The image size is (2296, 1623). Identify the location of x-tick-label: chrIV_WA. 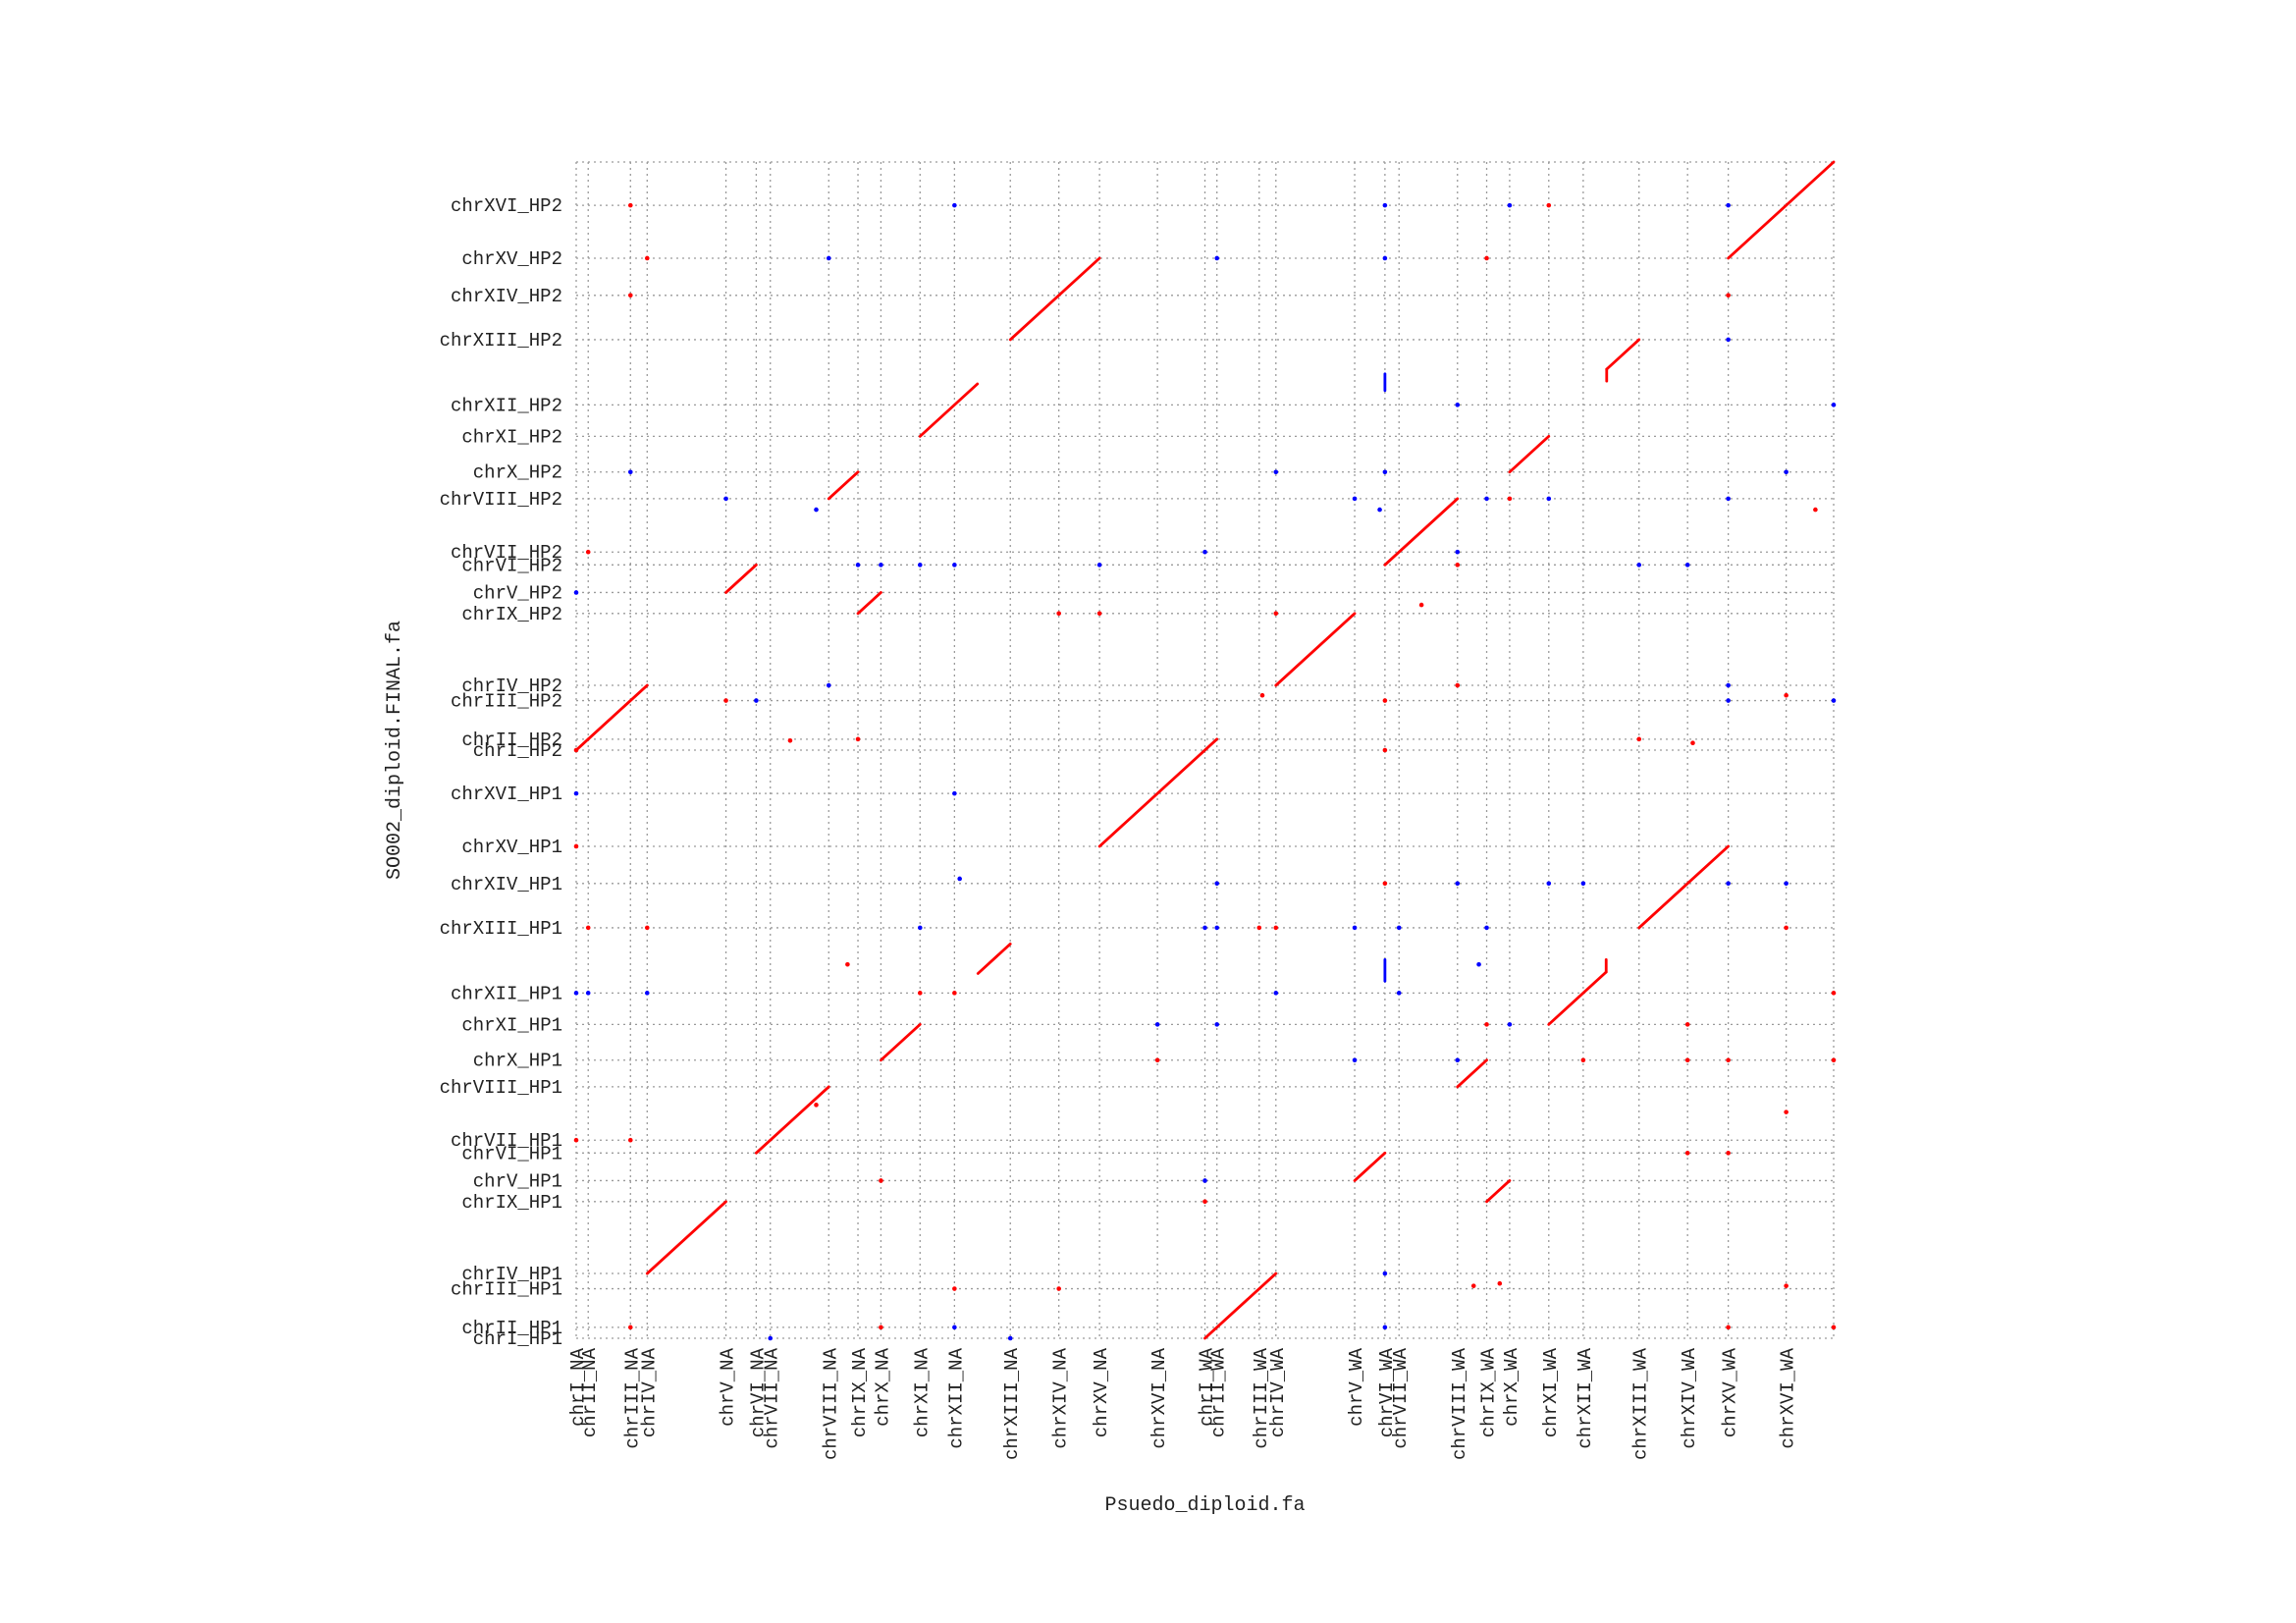
(1278, 1392).